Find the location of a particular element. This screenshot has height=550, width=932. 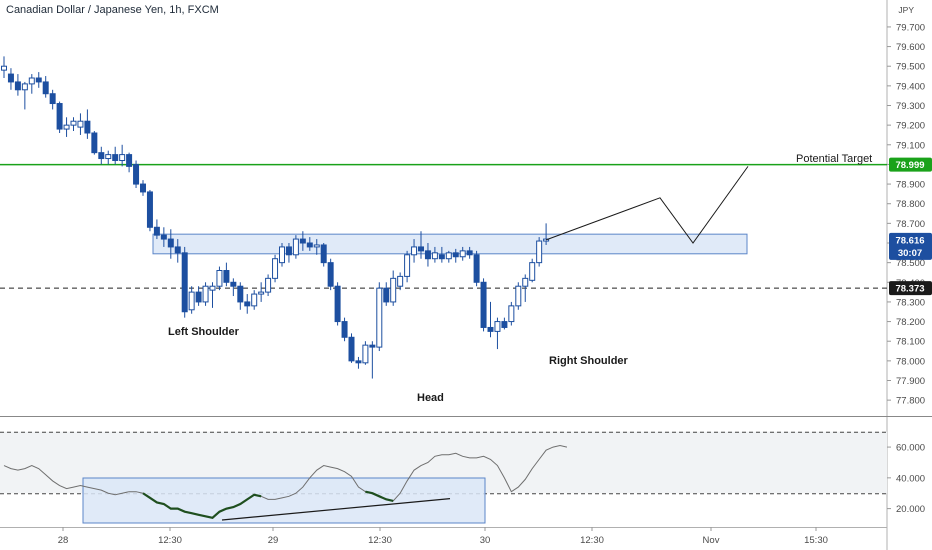

rsi-divergence-box is located at coordinates (284, 500).